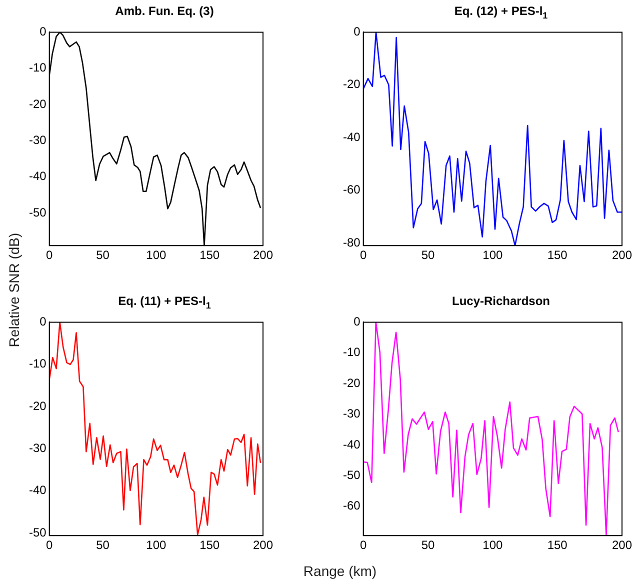  Describe the element at coordinates (500, 301) in the screenshot. I see `chart-title: Lucy-Richardson` at that location.